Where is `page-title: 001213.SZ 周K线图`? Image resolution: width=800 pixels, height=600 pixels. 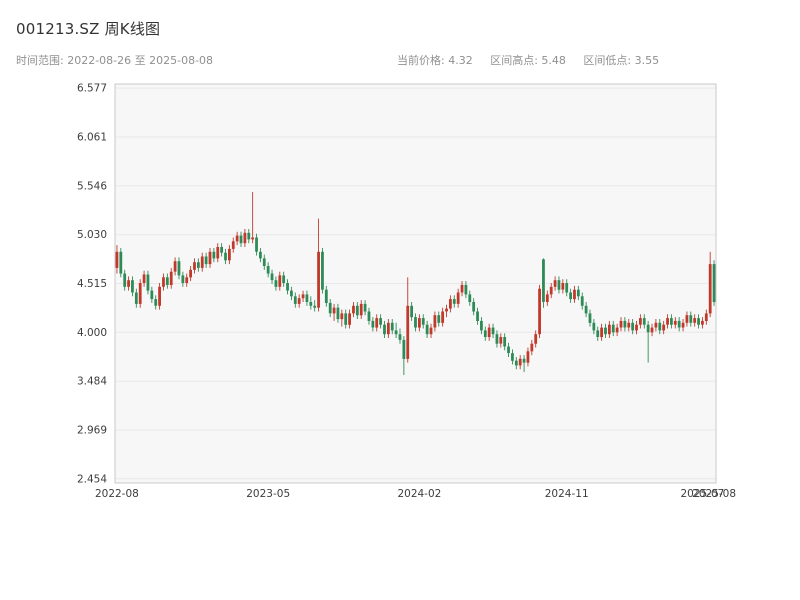 page-title: 001213.SZ 周K线图 is located at coordinates (88, 29).